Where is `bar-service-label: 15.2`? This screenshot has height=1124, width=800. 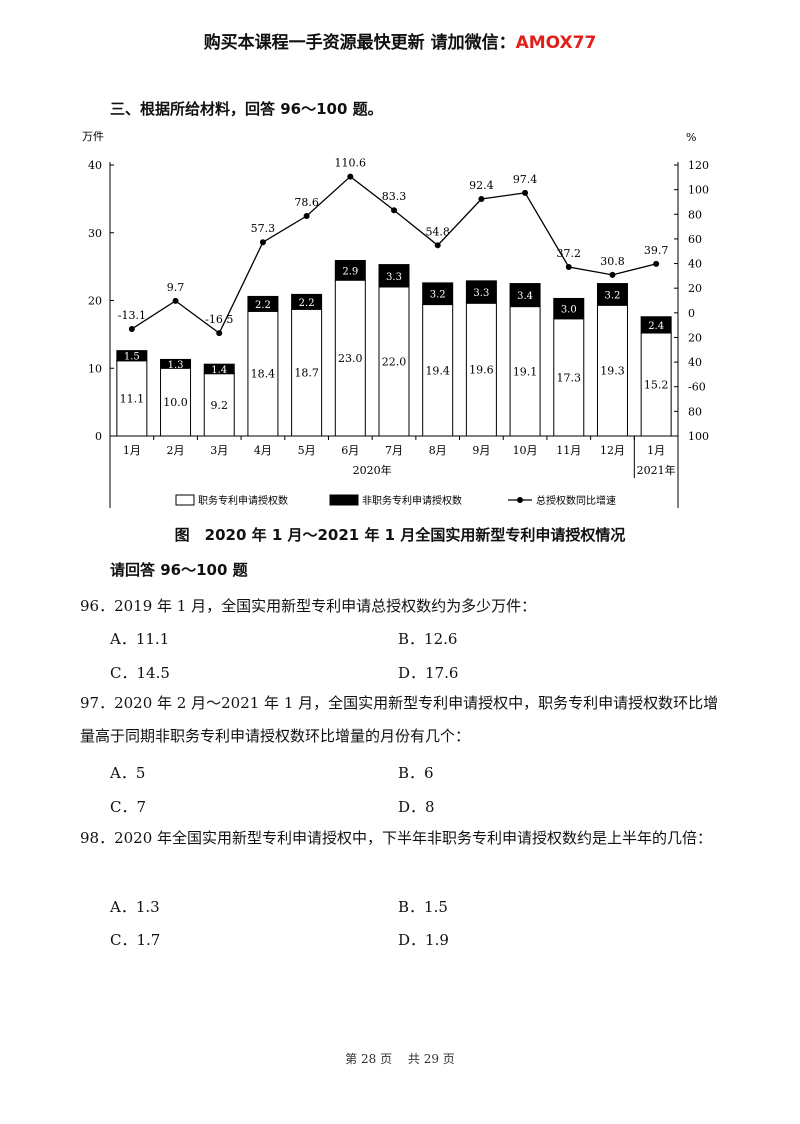 bar-service-label: 15.2 is located at coordinates (656, 385).